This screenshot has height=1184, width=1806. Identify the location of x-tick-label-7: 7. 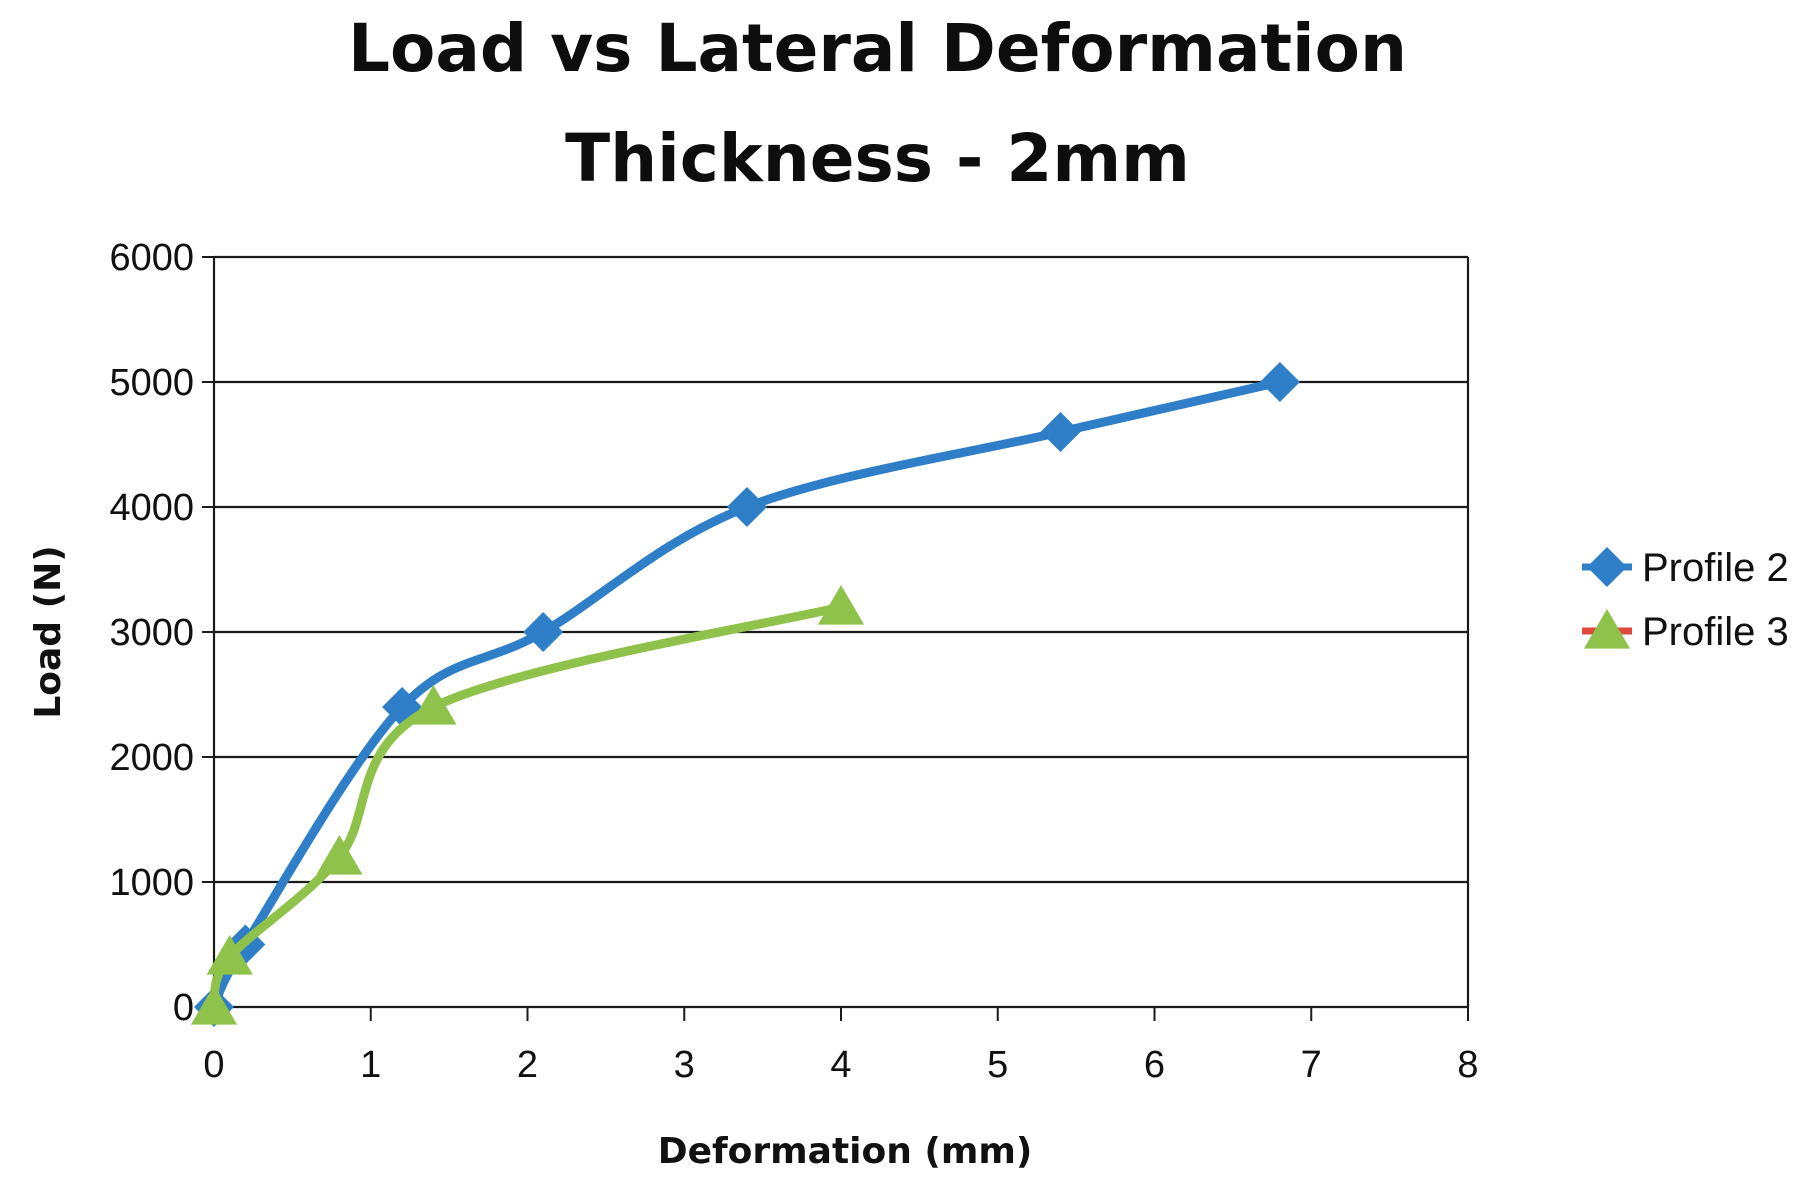
(1311, 1065).